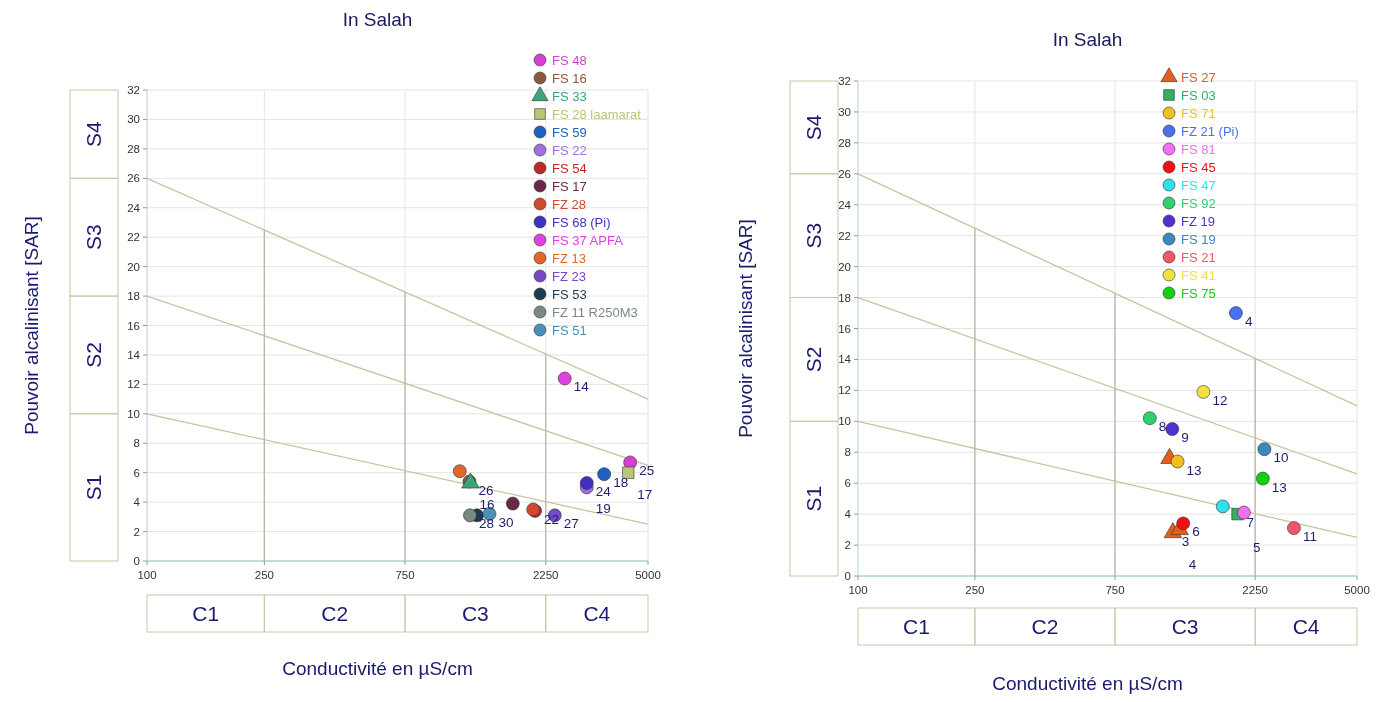 The width and height of the screenshot is (1382, 702). Describe the element at coordinates (569, 132) in the screenshot. I see `legend-label: FS 59` at that location.